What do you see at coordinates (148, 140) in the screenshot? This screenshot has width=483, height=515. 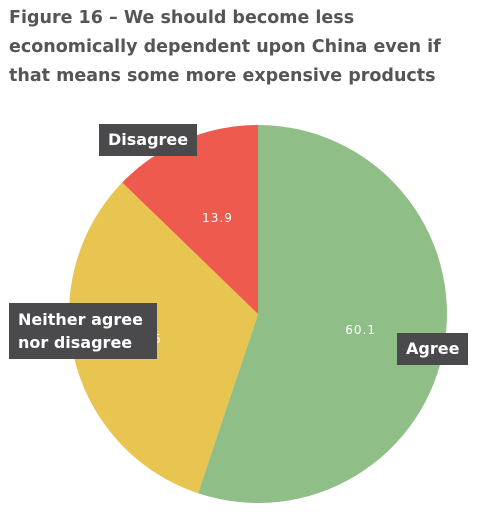 I see `label-disagree: Disagree` at bounding box center [148, 140].